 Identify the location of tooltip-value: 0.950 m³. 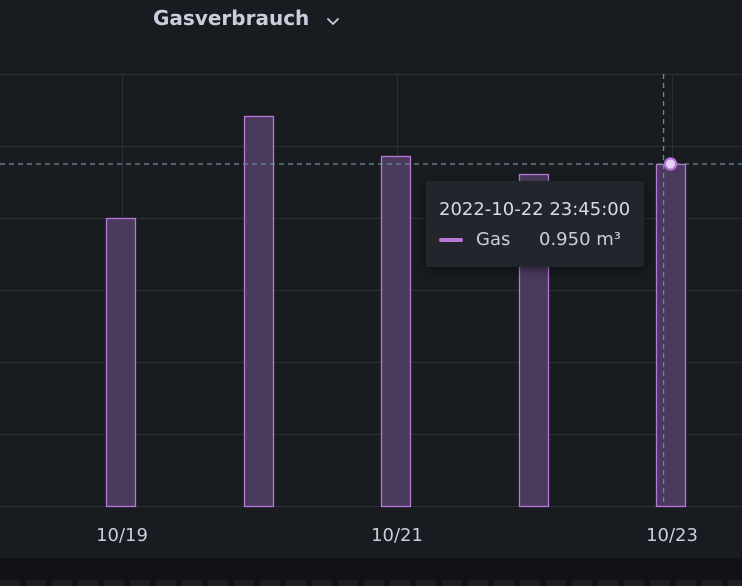
(580, 239).